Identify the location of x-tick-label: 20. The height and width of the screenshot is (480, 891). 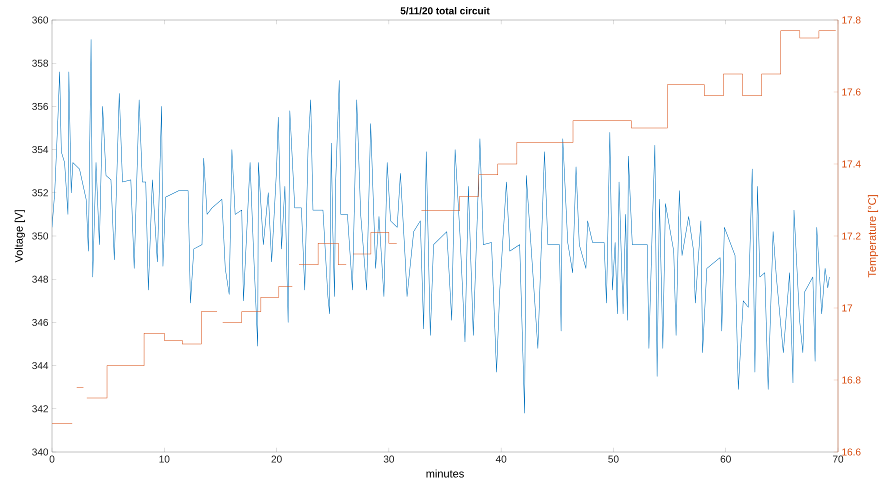
(277, 459).